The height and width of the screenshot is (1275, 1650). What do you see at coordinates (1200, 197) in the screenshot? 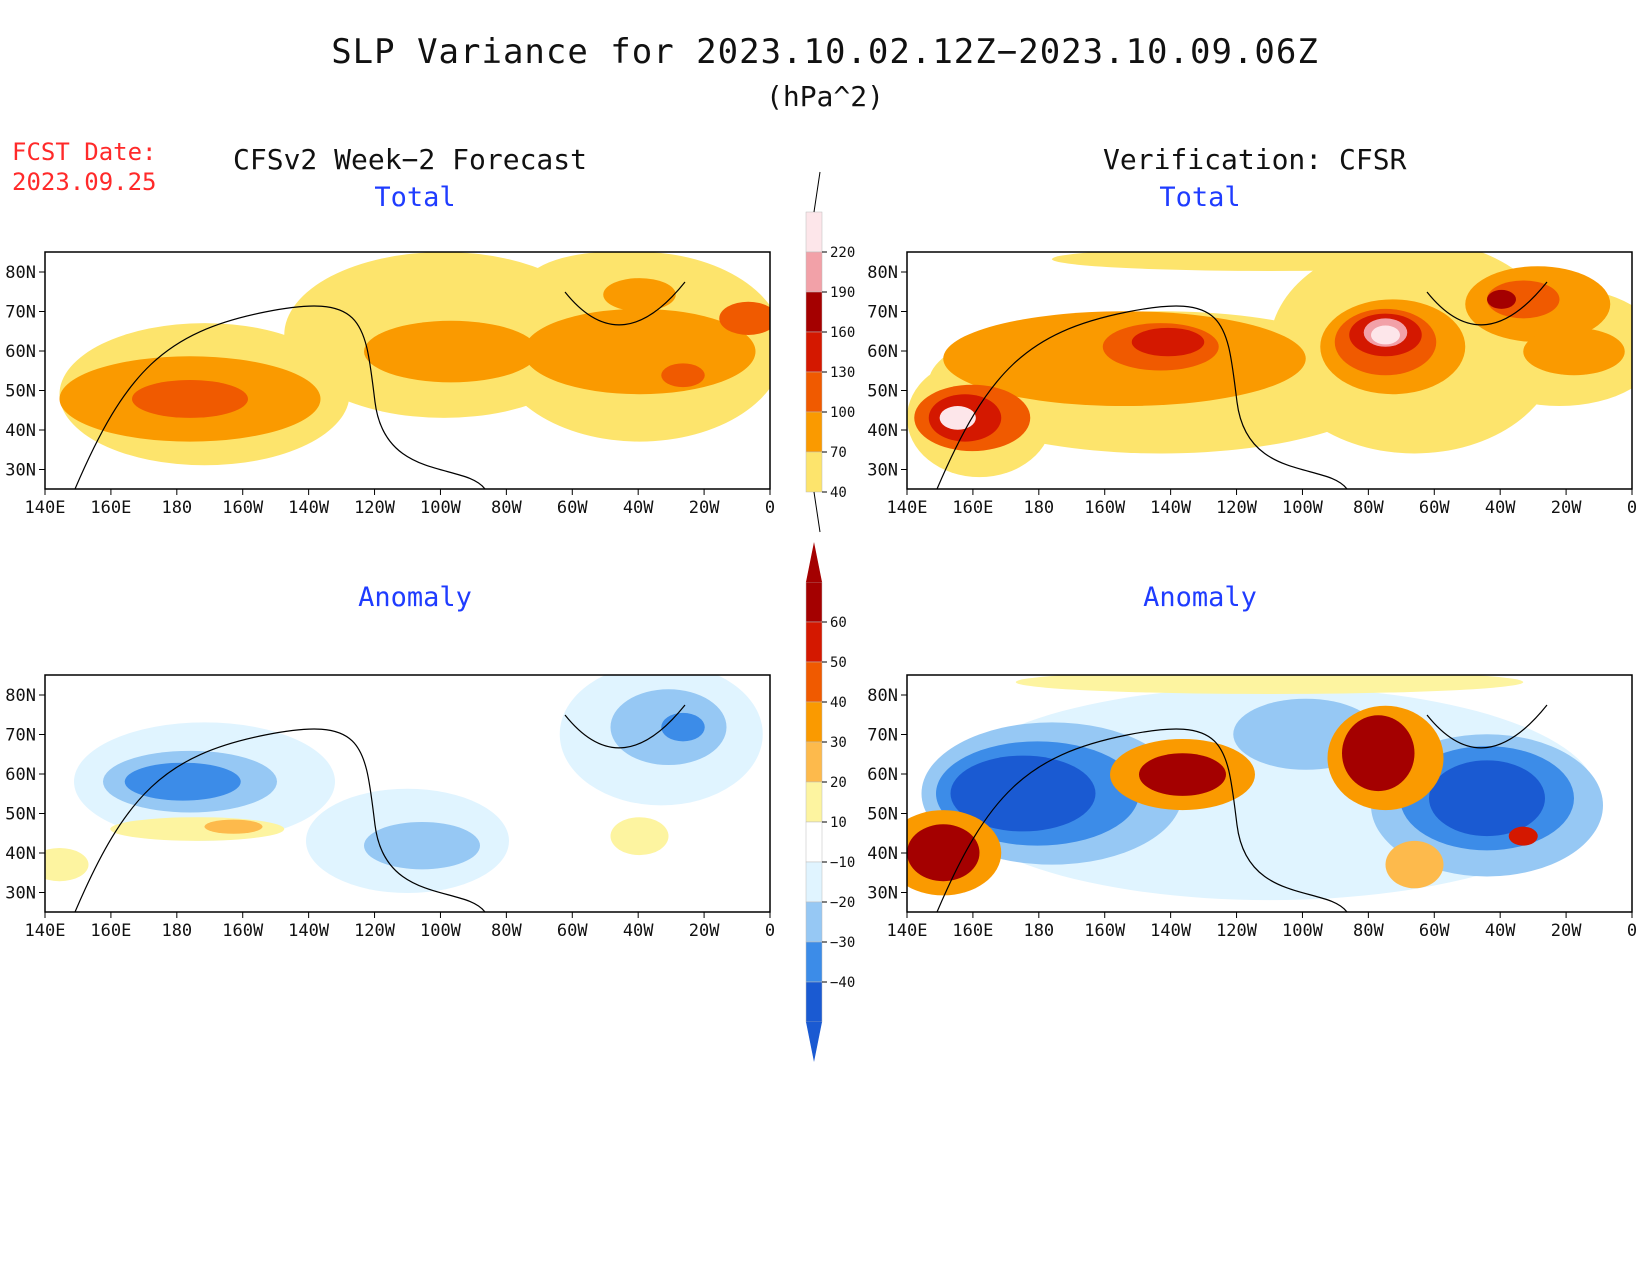
I see `panel-subtitle-verification-total: Total` at bounding box center [1200, 197].